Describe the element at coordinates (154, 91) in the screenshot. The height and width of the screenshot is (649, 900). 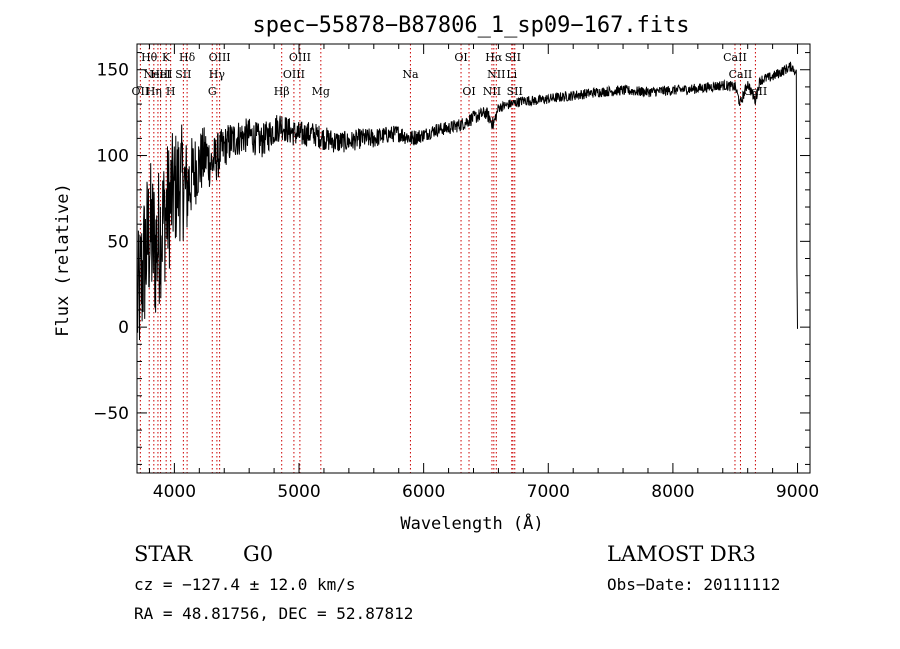
I see `spectral-line-label: Hη` at that location.